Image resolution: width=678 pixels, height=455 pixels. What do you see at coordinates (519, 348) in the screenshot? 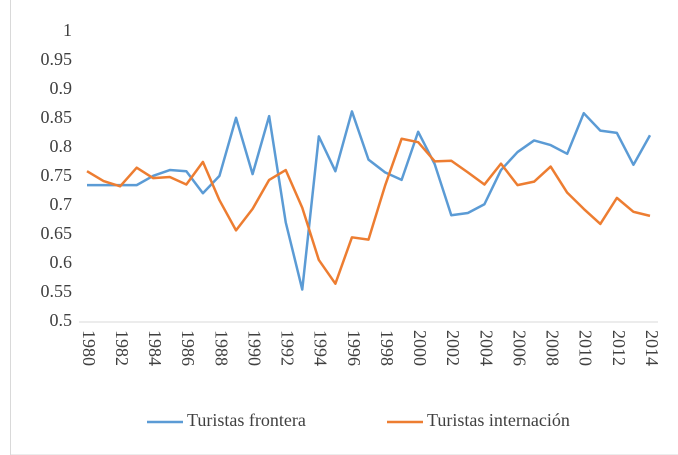
I see `x-tick-label: 2006` at bounding box center [519, 348].